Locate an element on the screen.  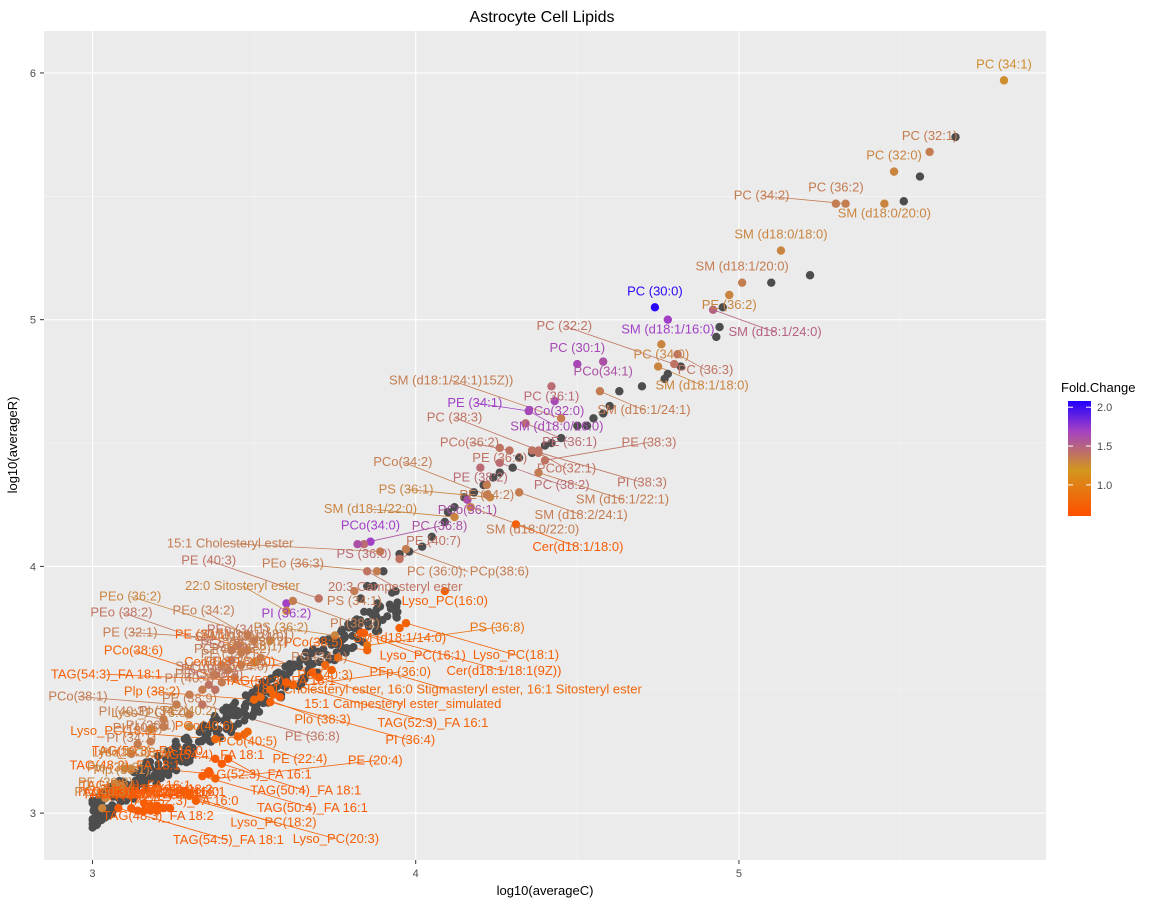
point-label: PC (38:3) is located at coordinates (455, 417).